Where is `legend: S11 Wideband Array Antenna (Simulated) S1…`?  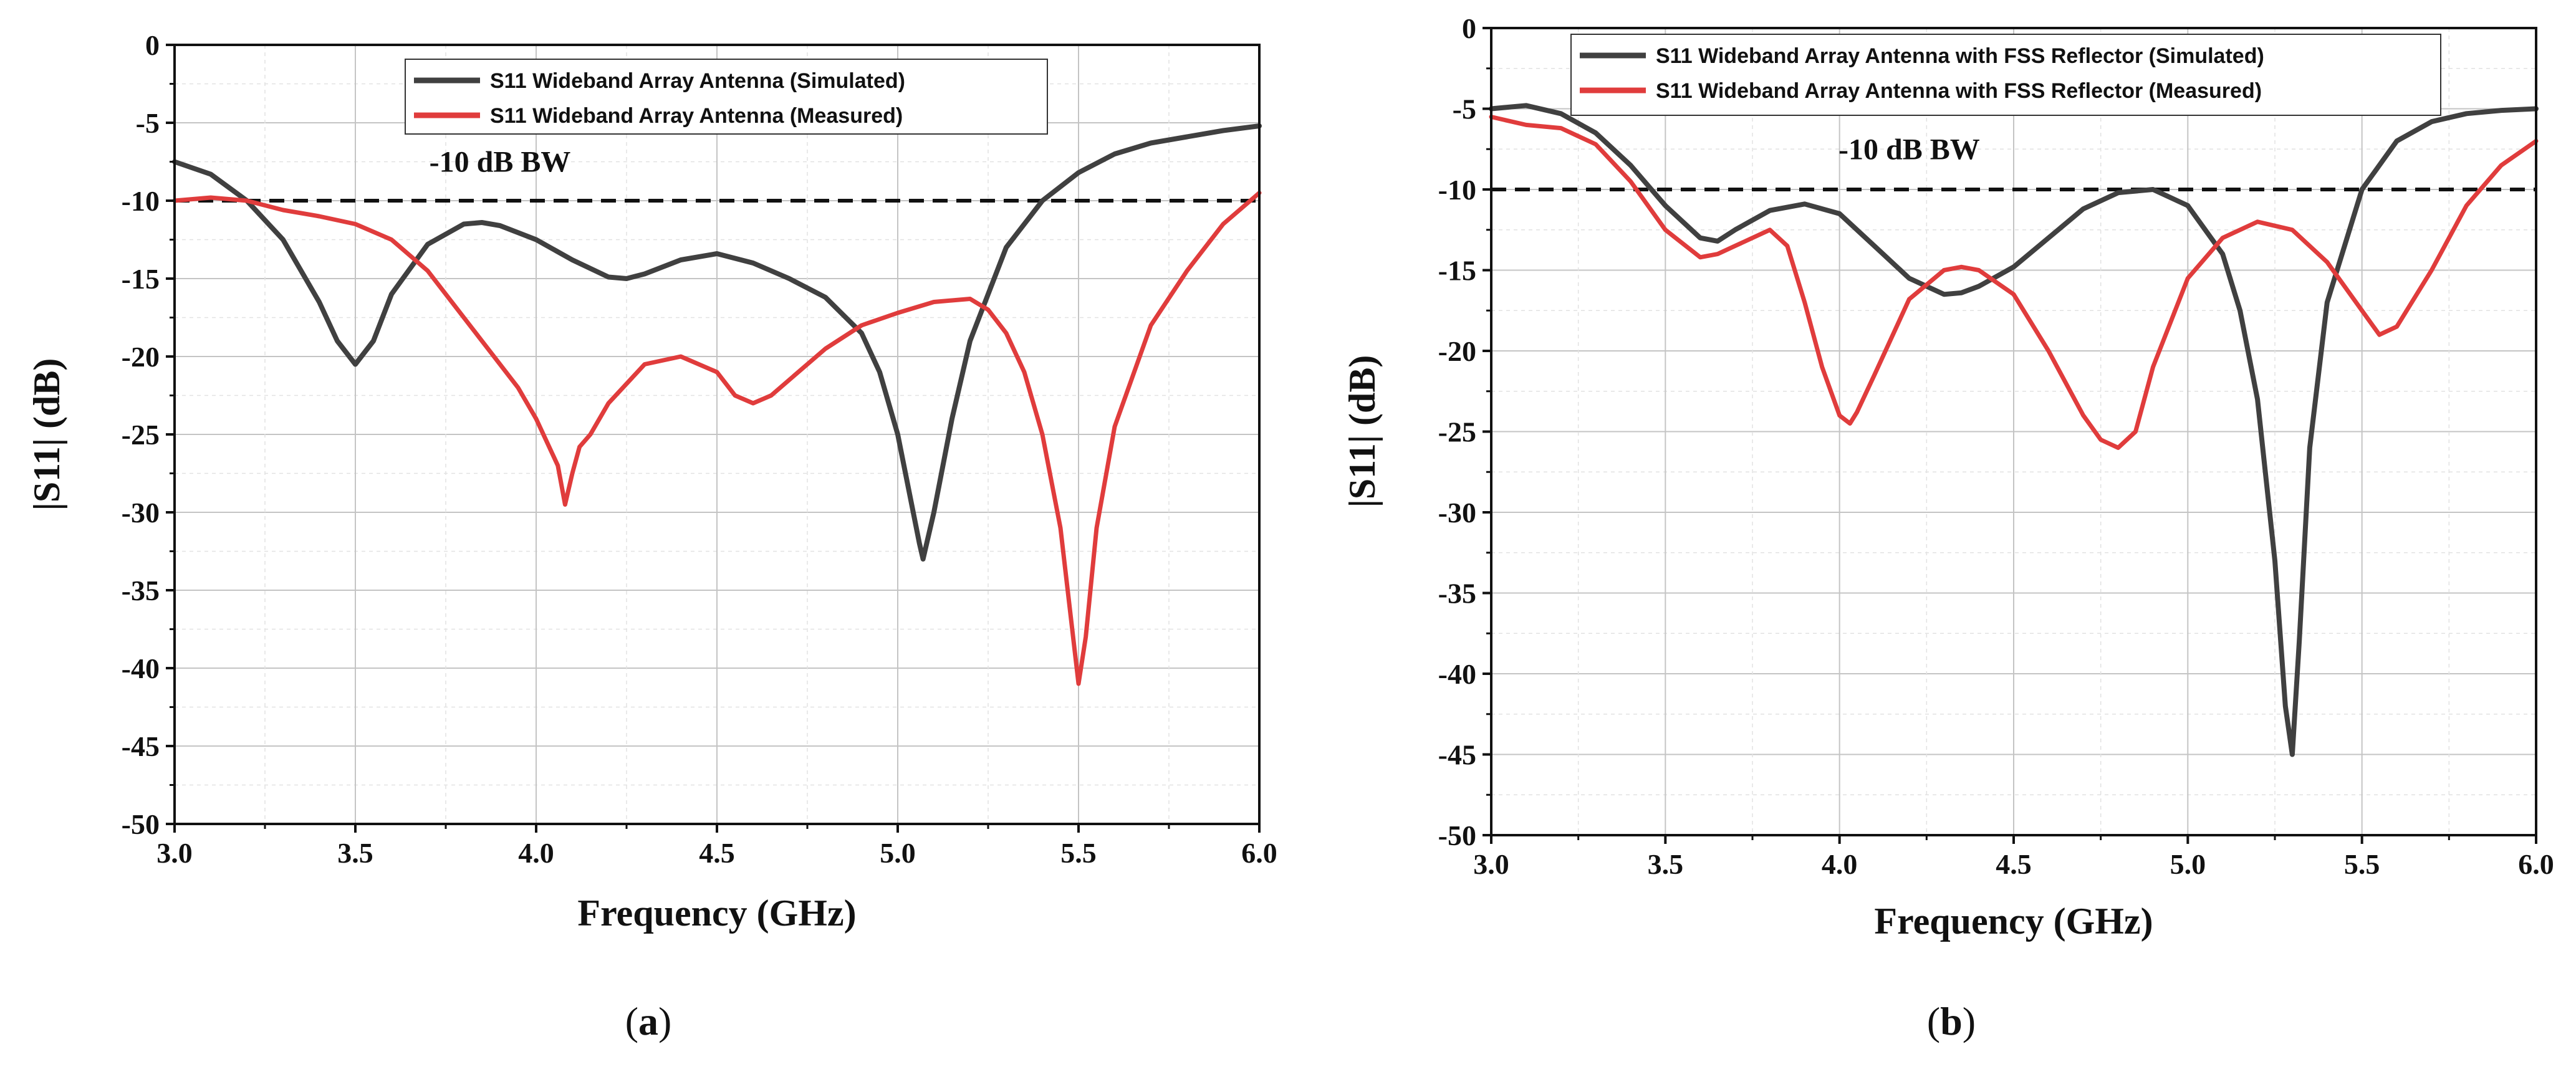 legend: S11 Wideband Array Antenna (Simulated) S1… is located at coordinates (726, 97).